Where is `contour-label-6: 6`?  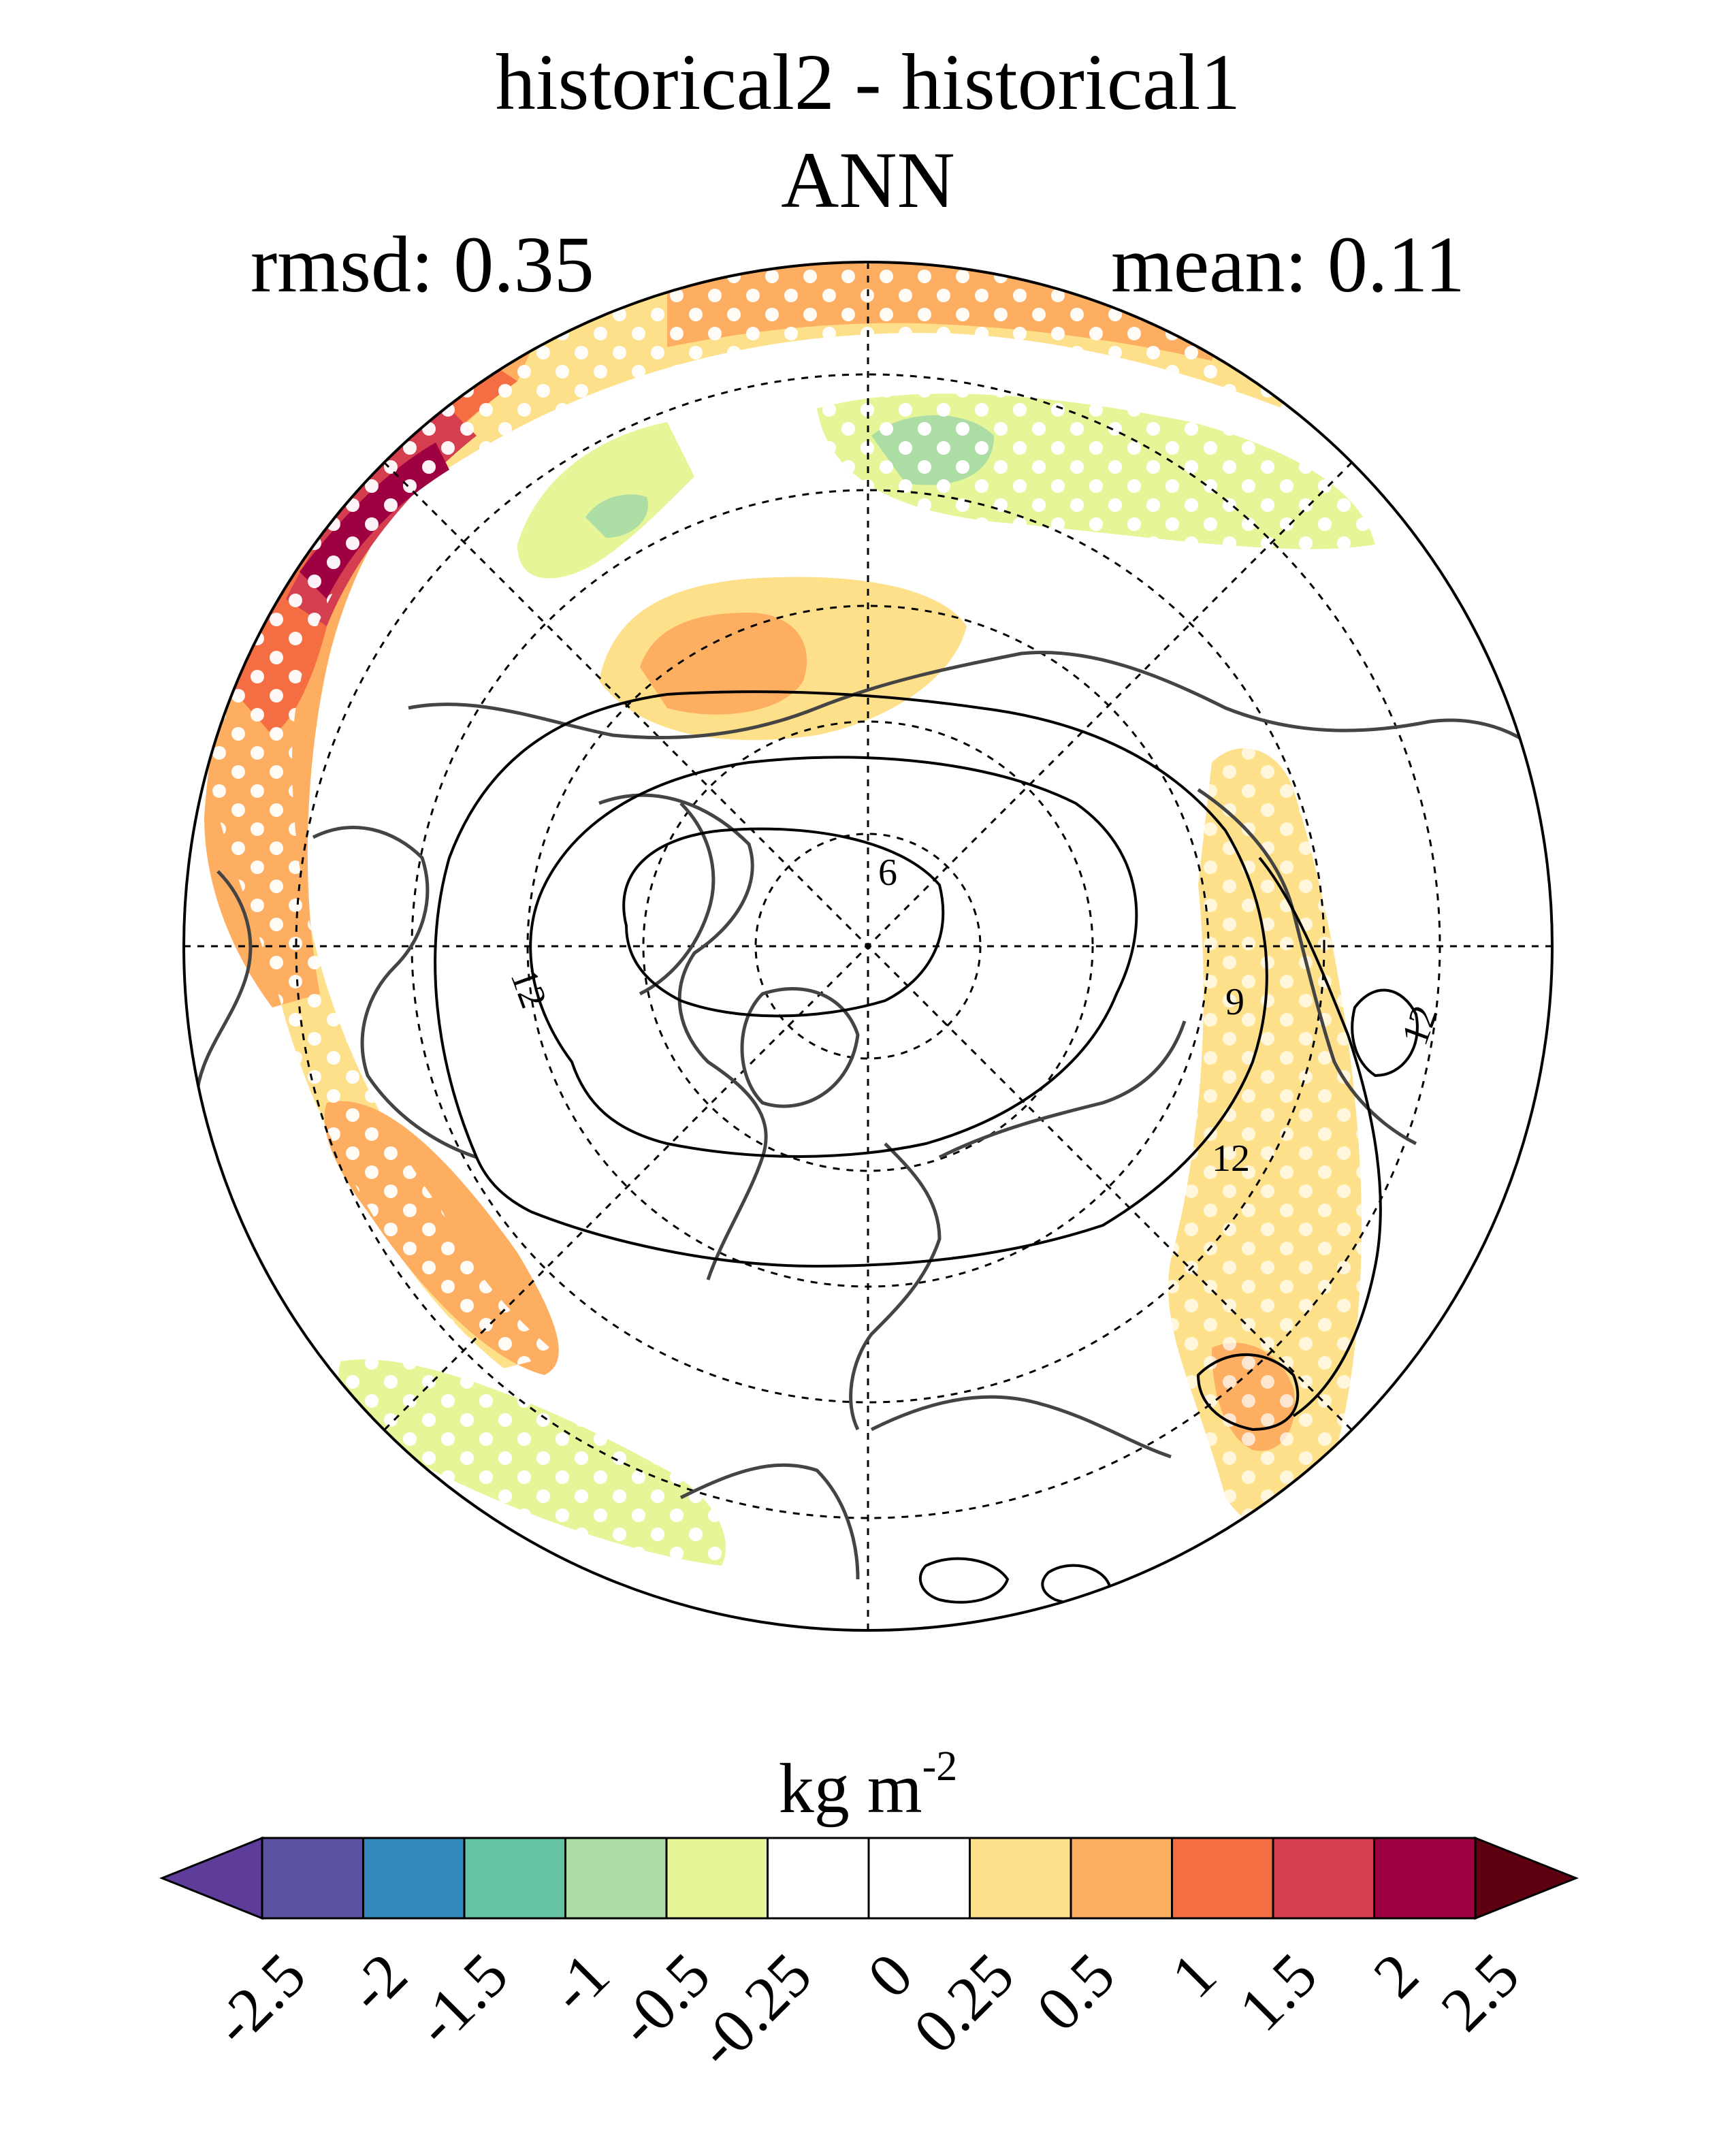 contour-label-6: 6 is located at coordinates (887, 873).